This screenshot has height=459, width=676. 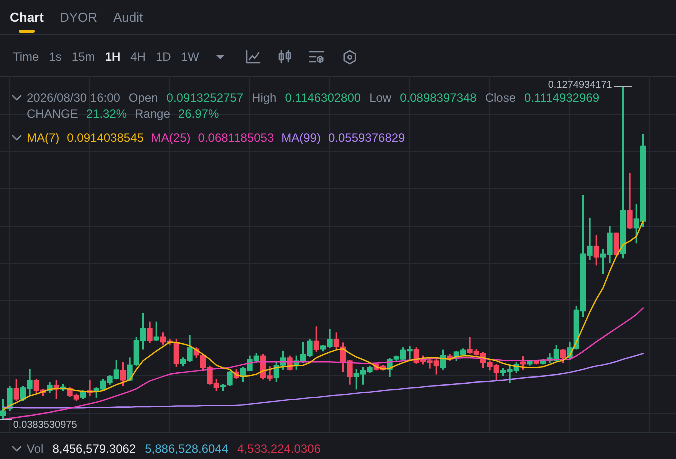 What do you see at coordinates (562, 98) in the screenshot?
I see `annotation: 0.1114932969` at bounding box center [562, 98].